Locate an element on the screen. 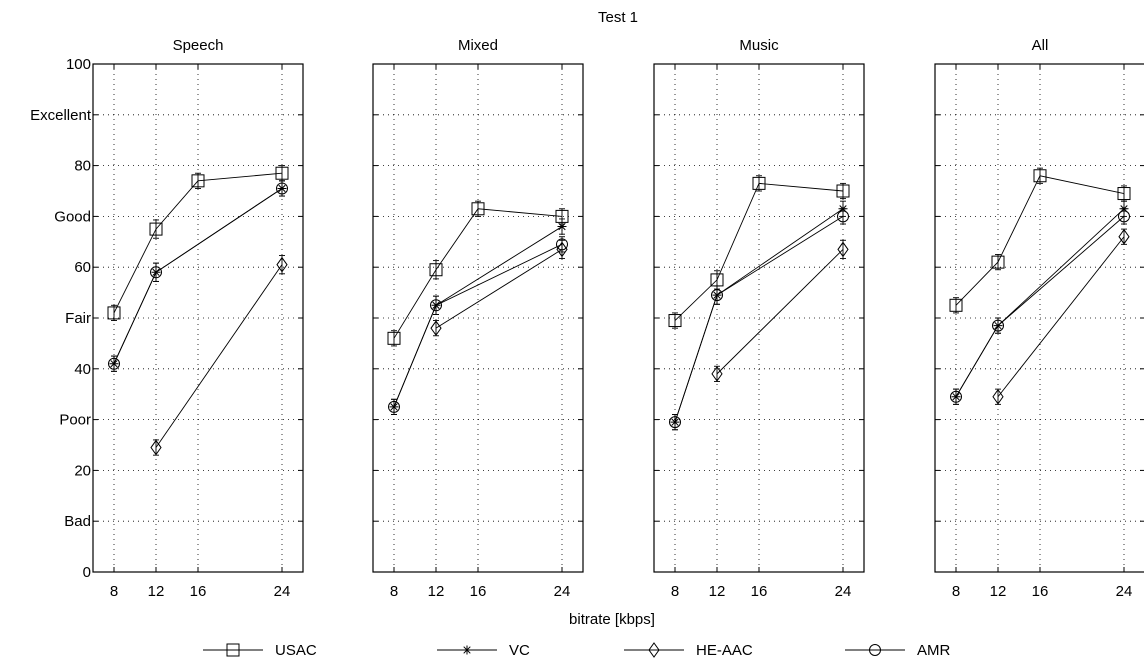 Image resolution: width=1144 pixels, height=665 pixels. panel-title: Mixed is located at coordinates (478, 45).